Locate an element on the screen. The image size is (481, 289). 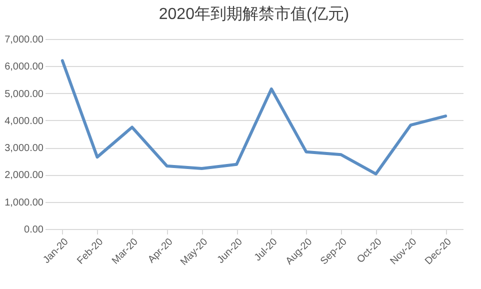
y-tick-label: 5,000.00 is located at coordinates (24, 94).